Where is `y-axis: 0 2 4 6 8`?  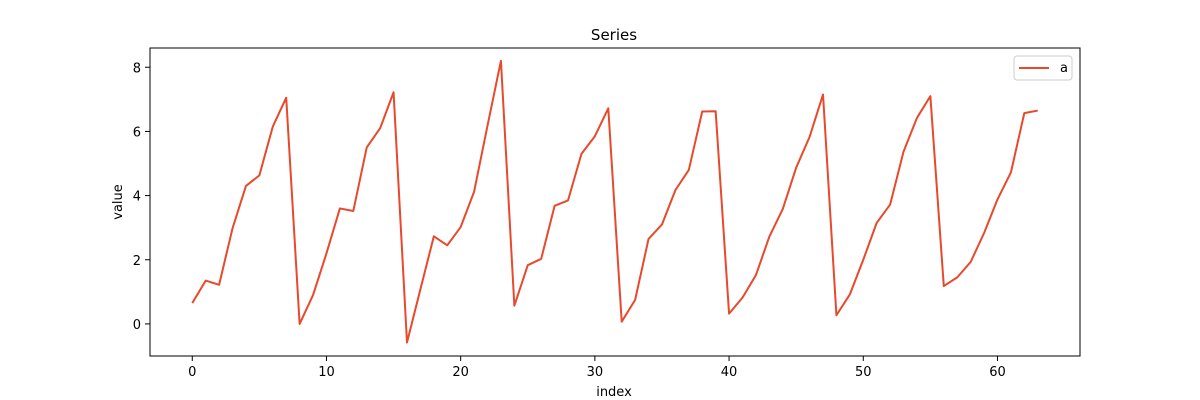 y-axis: 0 2 4 6 8 is located at coordinates (141, 197).